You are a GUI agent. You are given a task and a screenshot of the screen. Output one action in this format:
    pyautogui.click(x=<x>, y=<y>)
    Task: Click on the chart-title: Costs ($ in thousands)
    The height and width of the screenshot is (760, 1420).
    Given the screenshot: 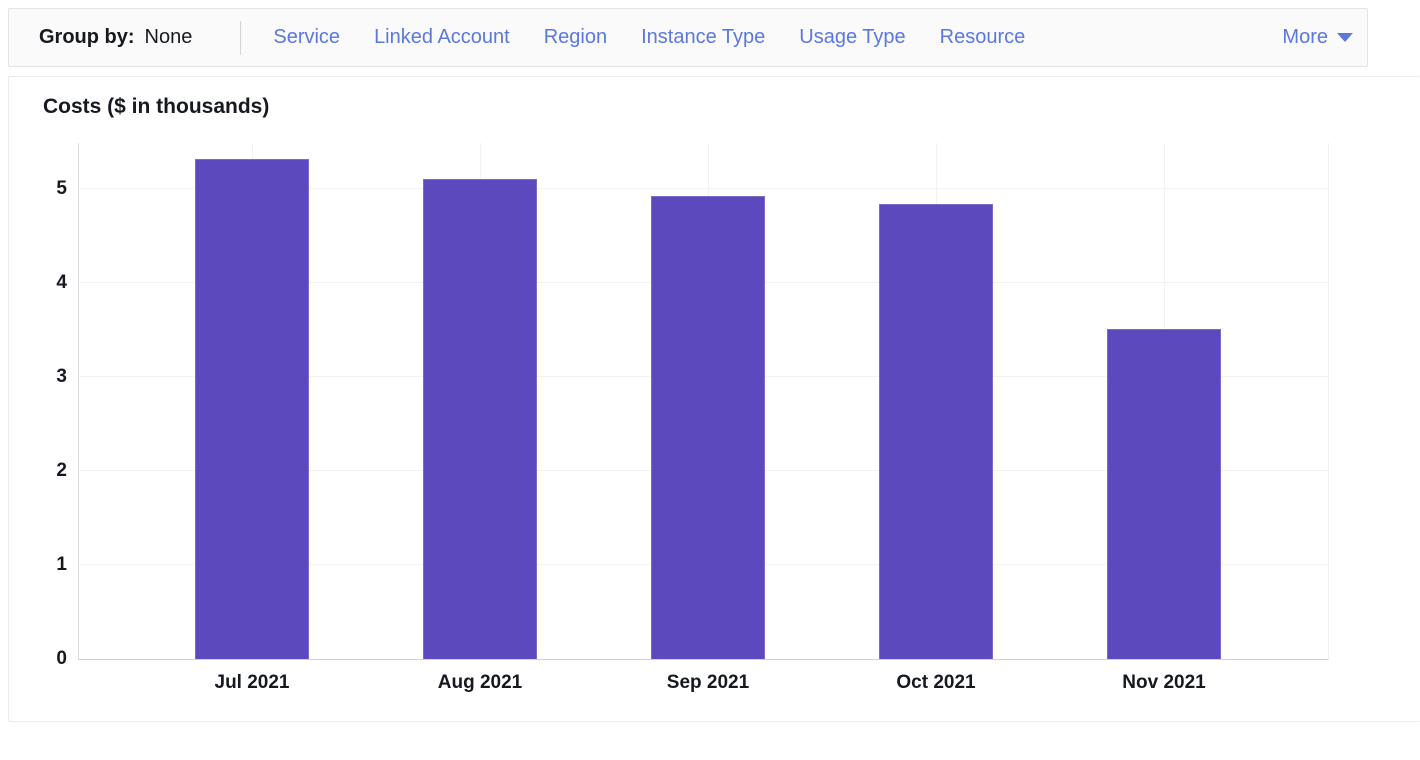 What is the action you would take?
    pyautogui.click(x=156, y=106)
    